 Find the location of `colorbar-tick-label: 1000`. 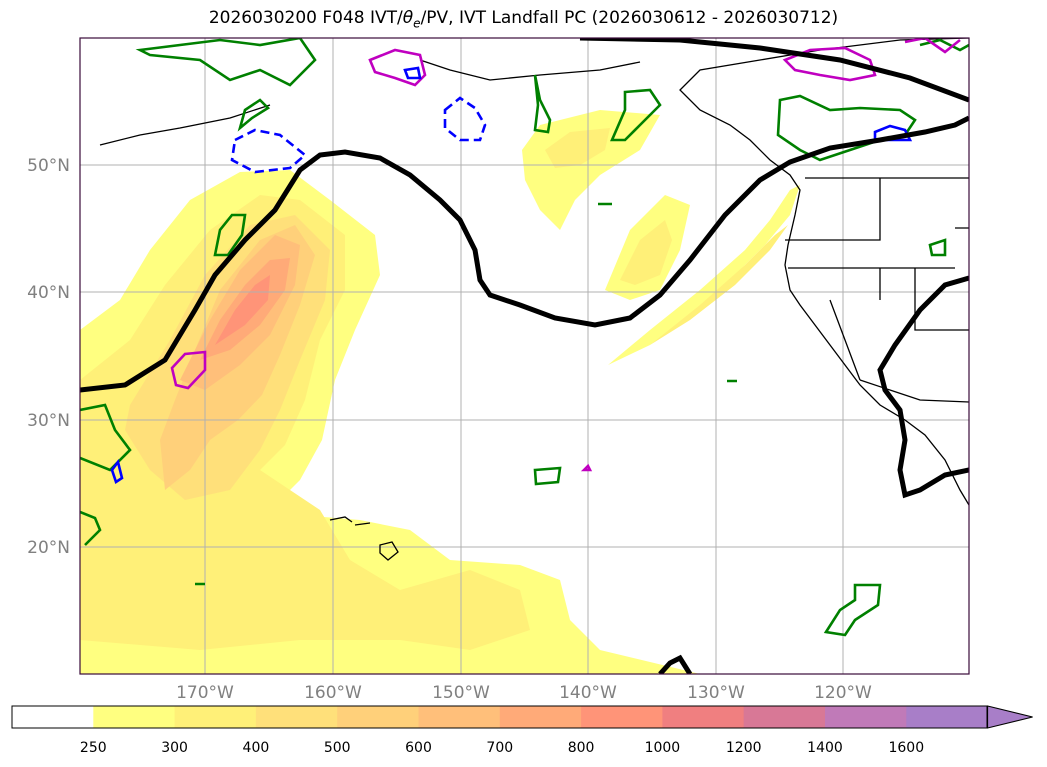

colorbar-tick-label: 1000 is located at coordinates (663, 748).